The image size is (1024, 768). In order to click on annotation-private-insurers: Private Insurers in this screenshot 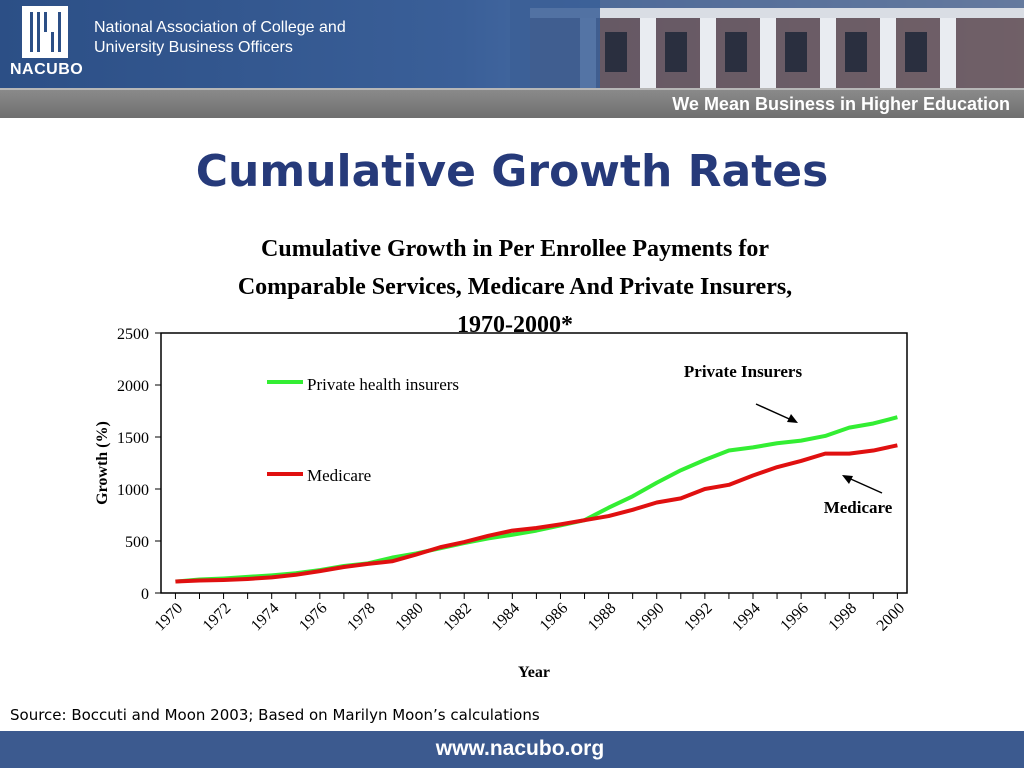, I will do `click(743, 371)`.